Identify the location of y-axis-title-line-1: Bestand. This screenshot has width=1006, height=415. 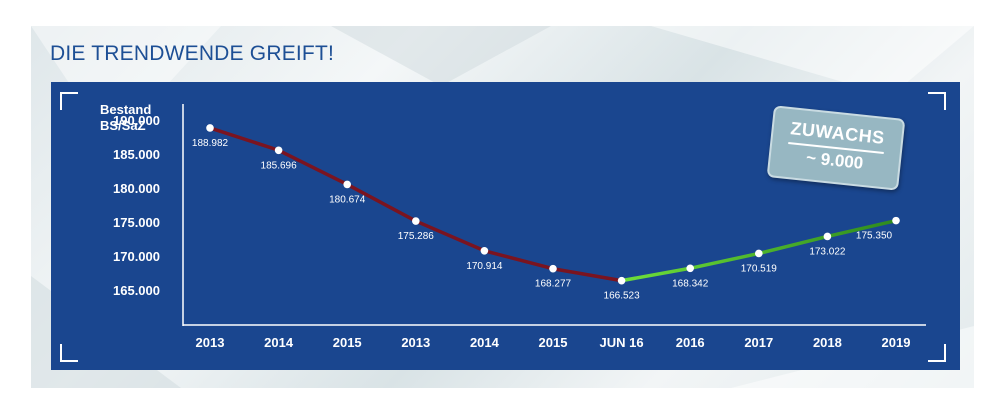
(126, 109).